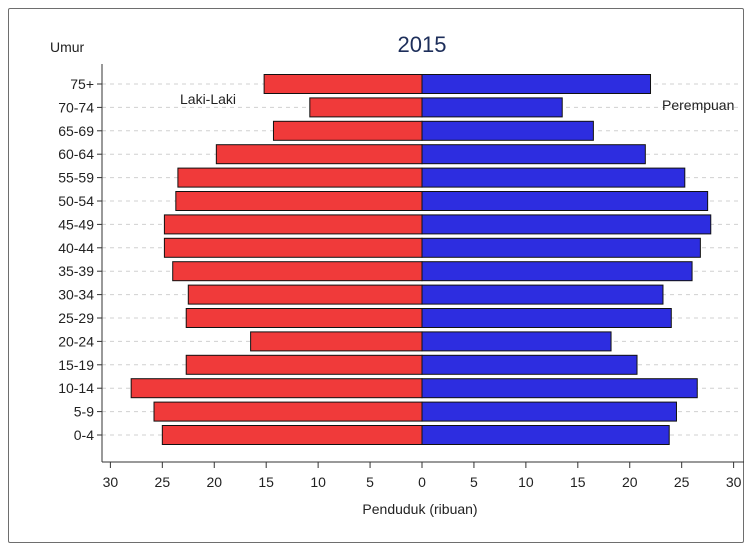 This screenshot has width=752, height=551. Describe the element at coordinates (76, 224) in the screenshot. I see `y-tick-label: 45-49` at that location.